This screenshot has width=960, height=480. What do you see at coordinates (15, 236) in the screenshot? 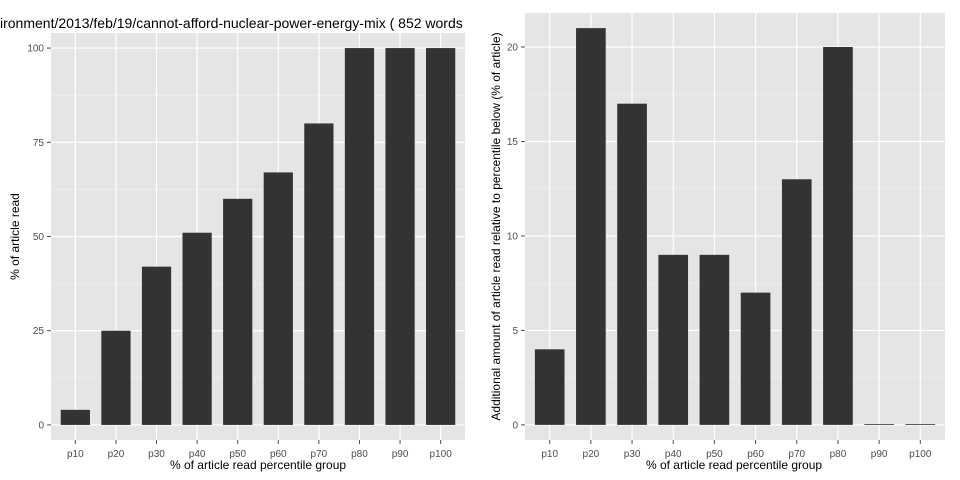
I see `y-axis-title: % of article read` at bounding box center [15, 236].